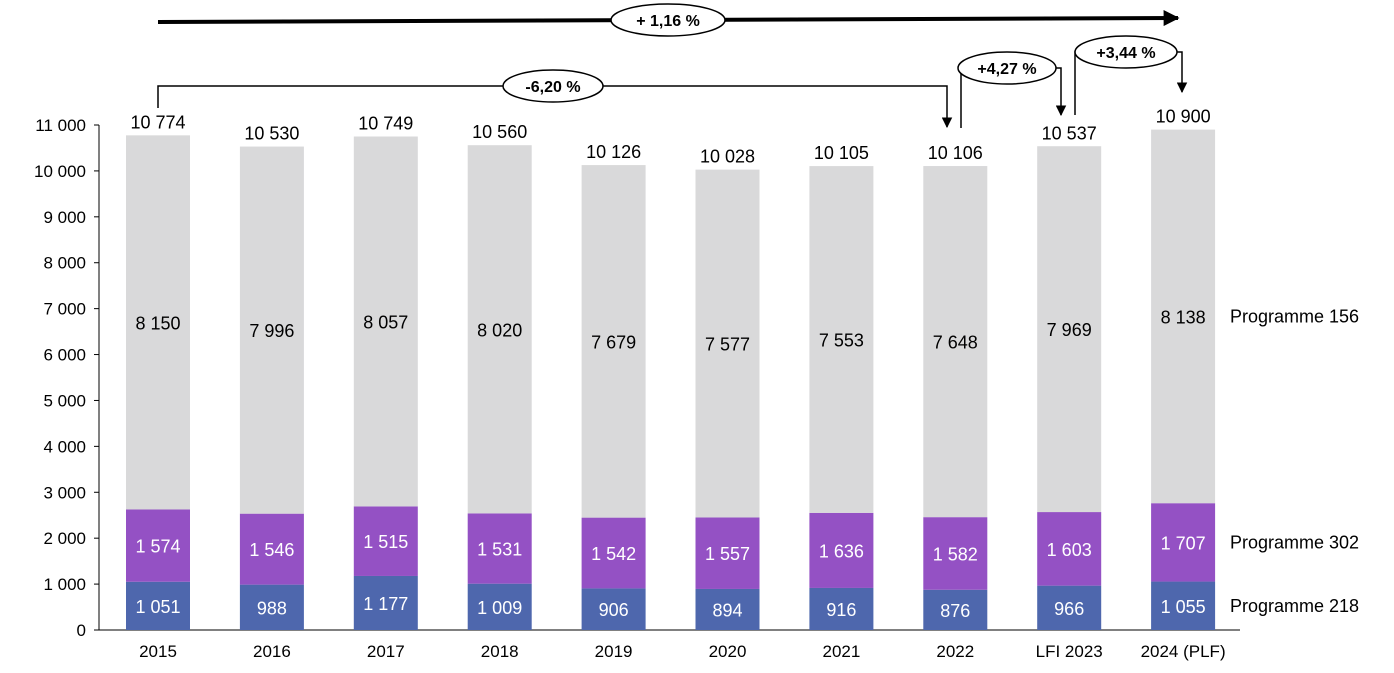 This screenshot has width=1394, height=673. I want to click on bar-value-label: 7 648, so click(955, 343).